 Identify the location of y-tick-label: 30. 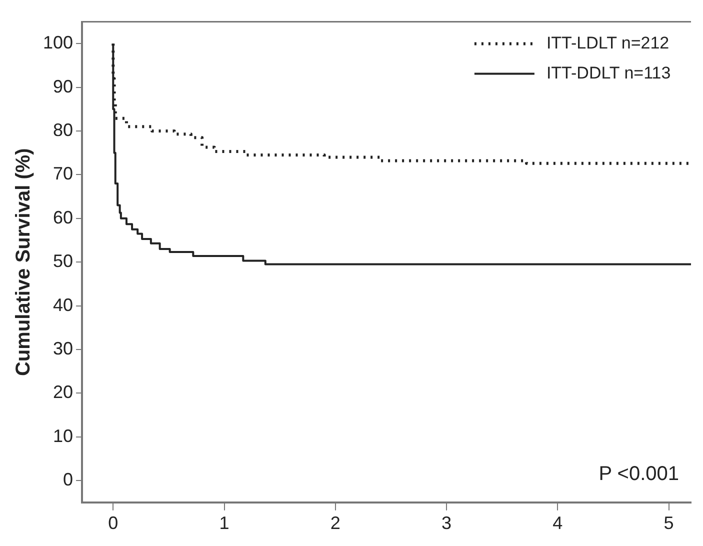
(63, 348).